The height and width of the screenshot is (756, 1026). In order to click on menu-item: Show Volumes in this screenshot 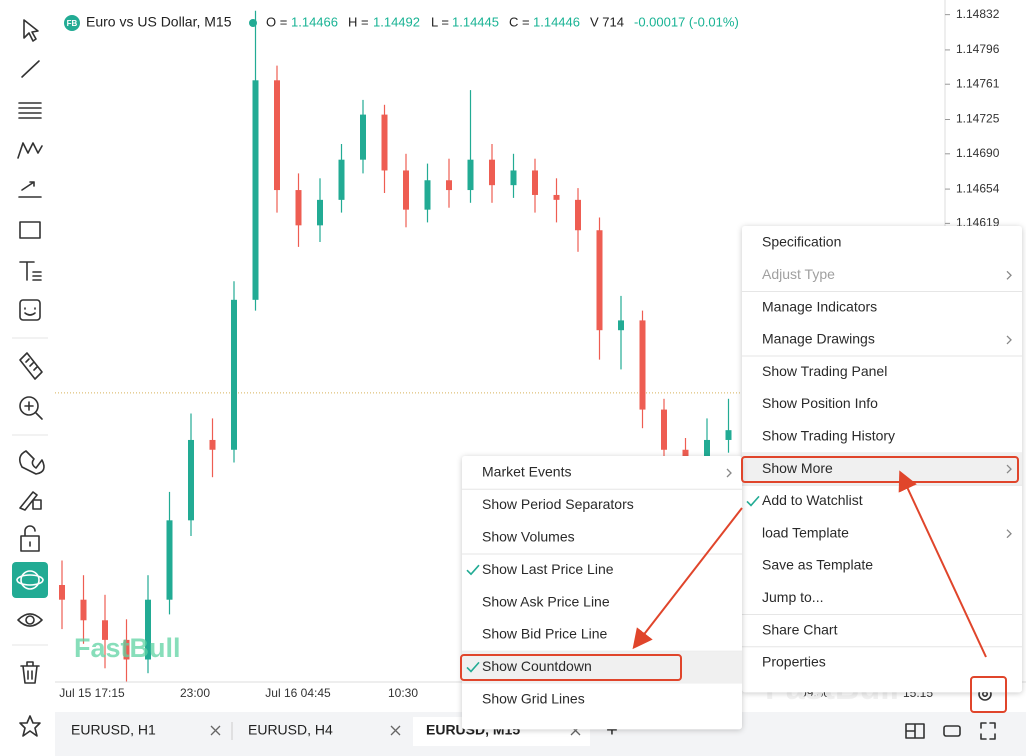, I will do `click(528, 537)`.